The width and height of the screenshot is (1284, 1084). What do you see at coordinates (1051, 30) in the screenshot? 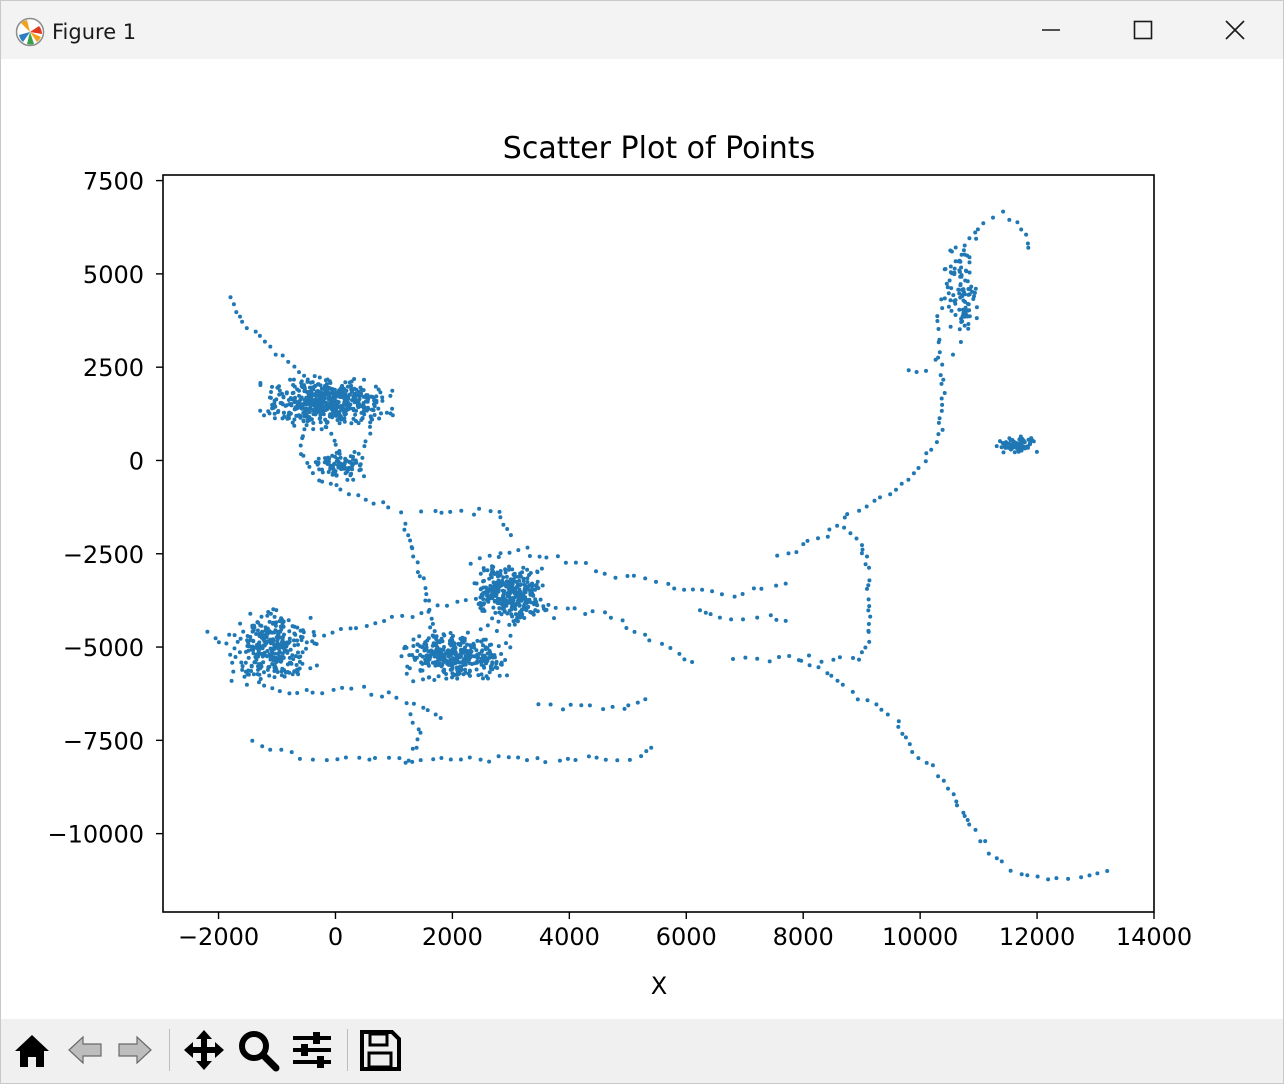
I see `minimize-button` at bounding box center [1051, 30].